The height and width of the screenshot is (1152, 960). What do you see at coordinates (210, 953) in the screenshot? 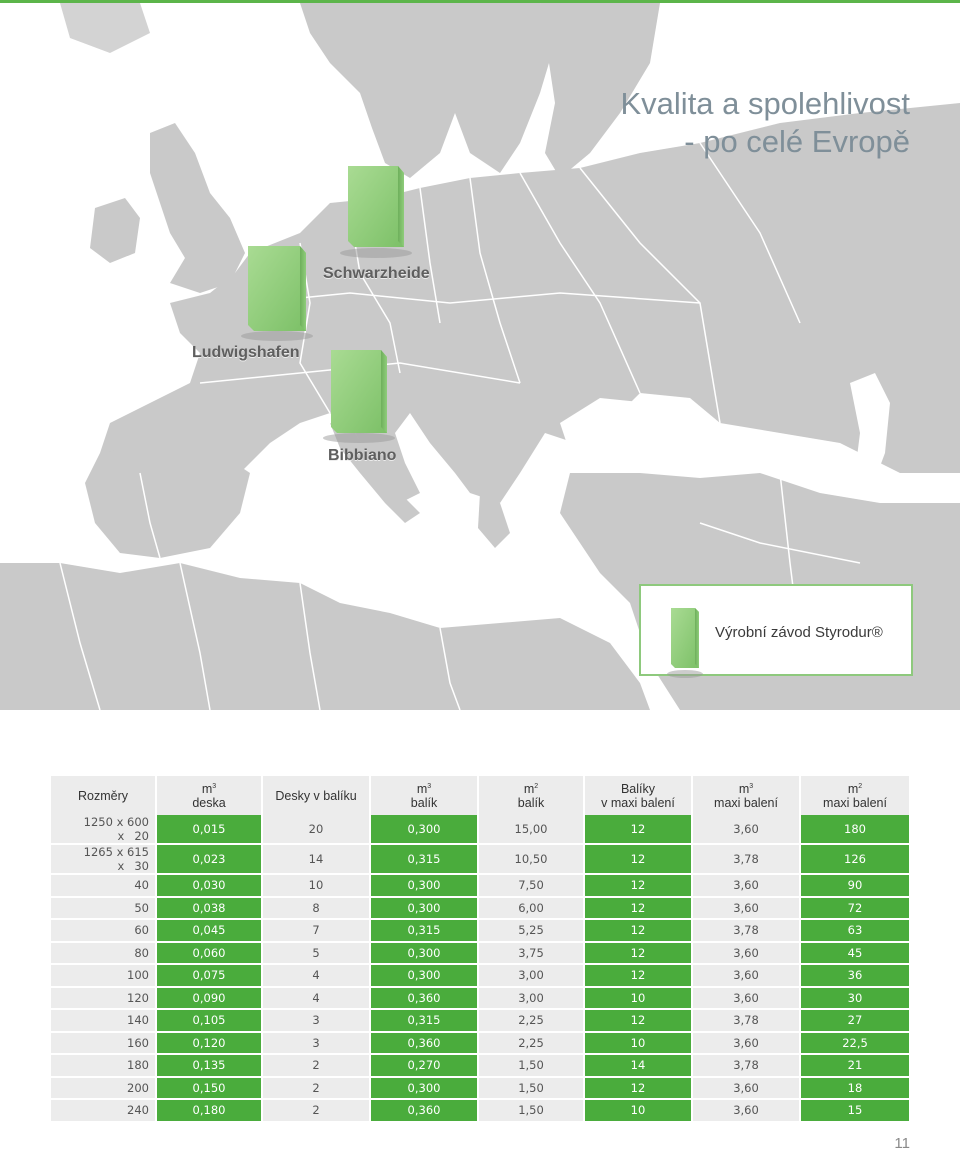
I see `table-cell: 0,060` at bounding box center [210, 953].